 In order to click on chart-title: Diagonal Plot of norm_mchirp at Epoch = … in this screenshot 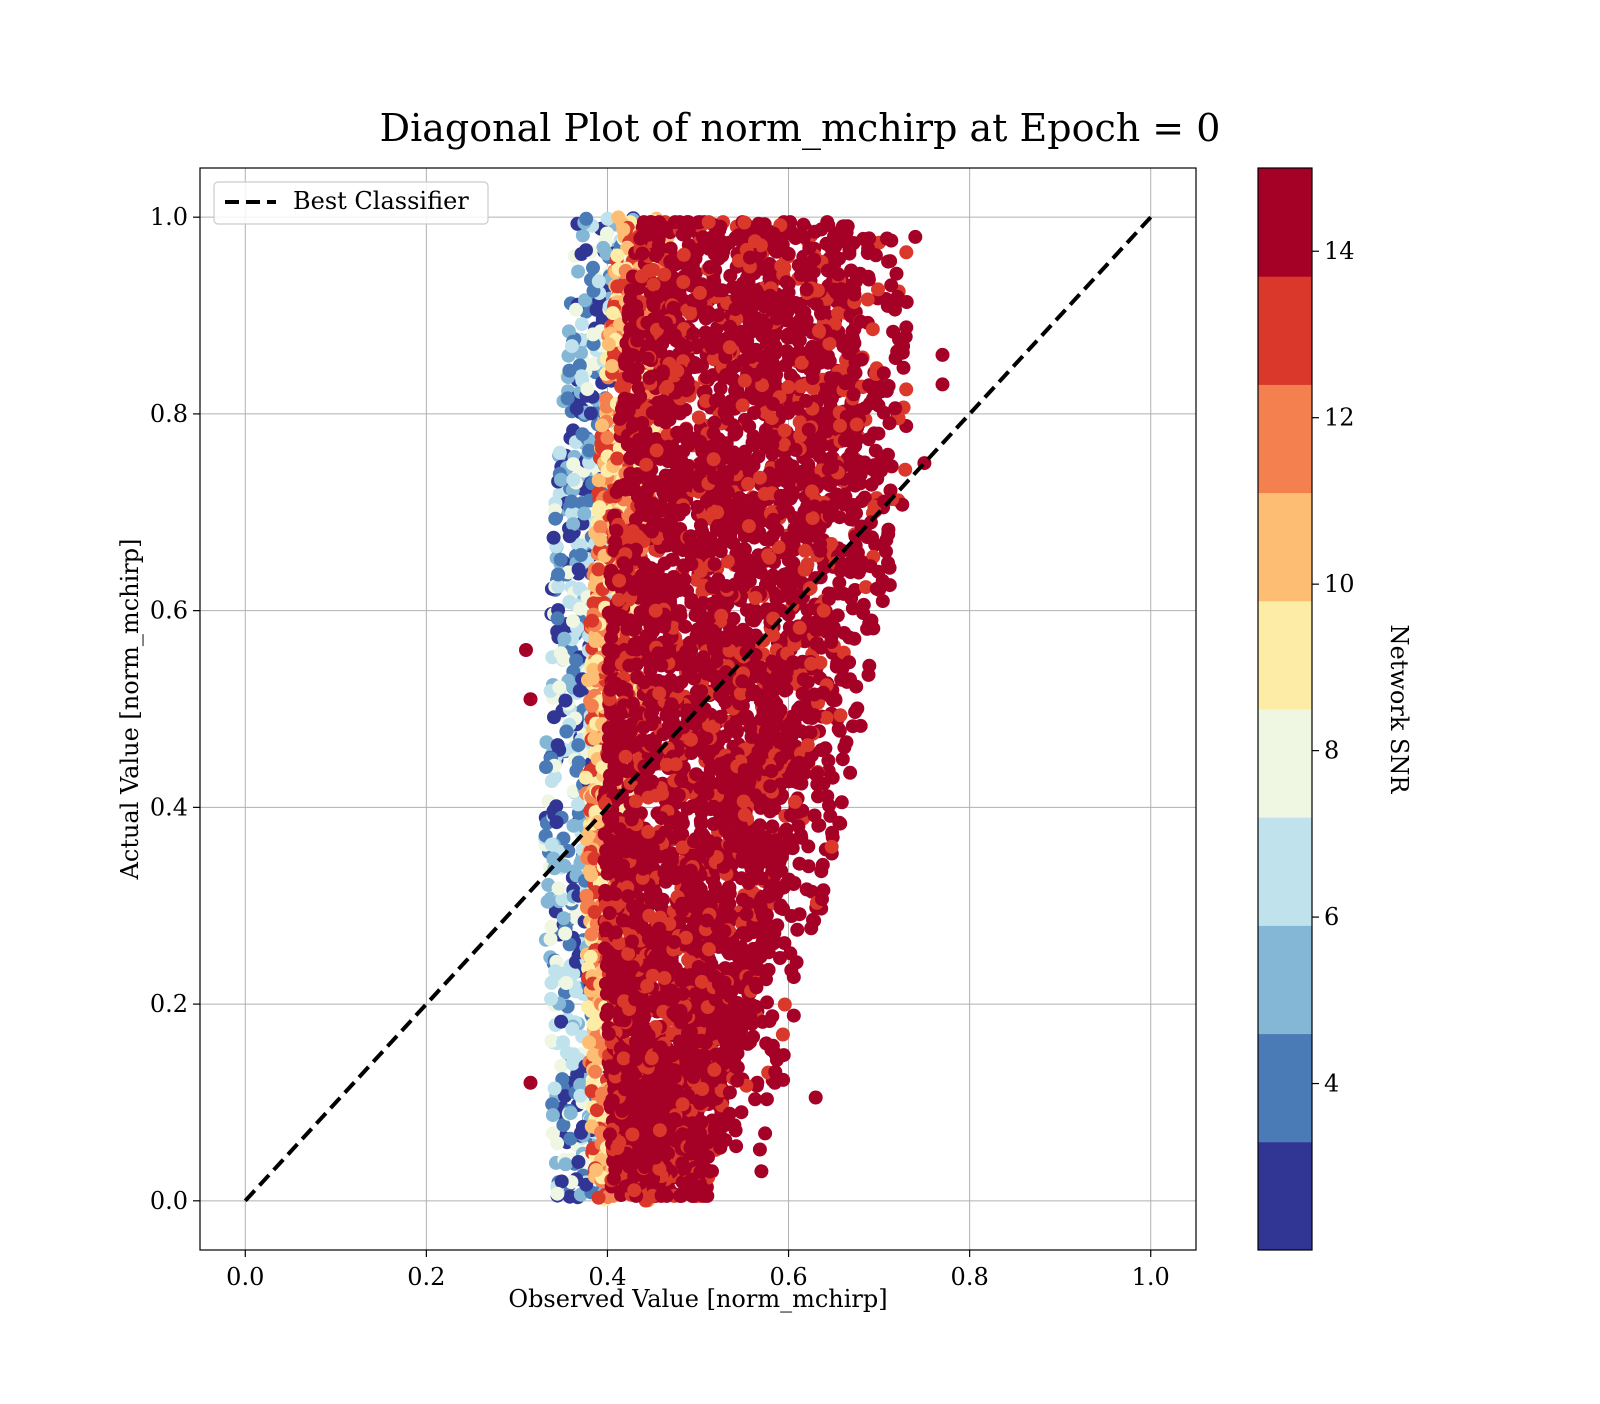, I will do `click(800, 128)`.